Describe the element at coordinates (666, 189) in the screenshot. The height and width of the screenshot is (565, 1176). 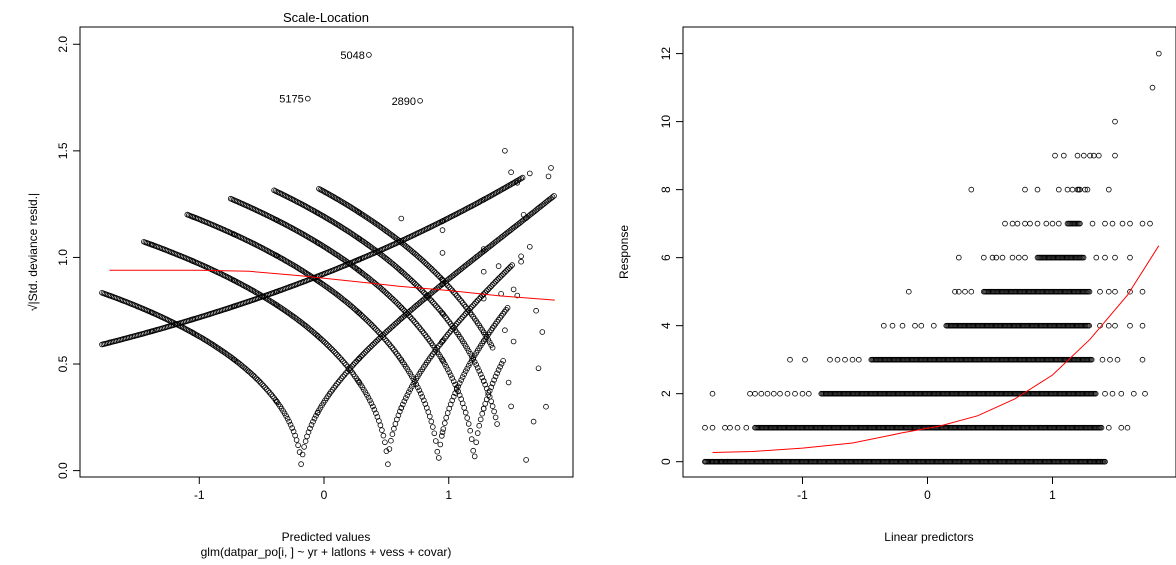
I see `response-y-tick-label: 8` at that location.